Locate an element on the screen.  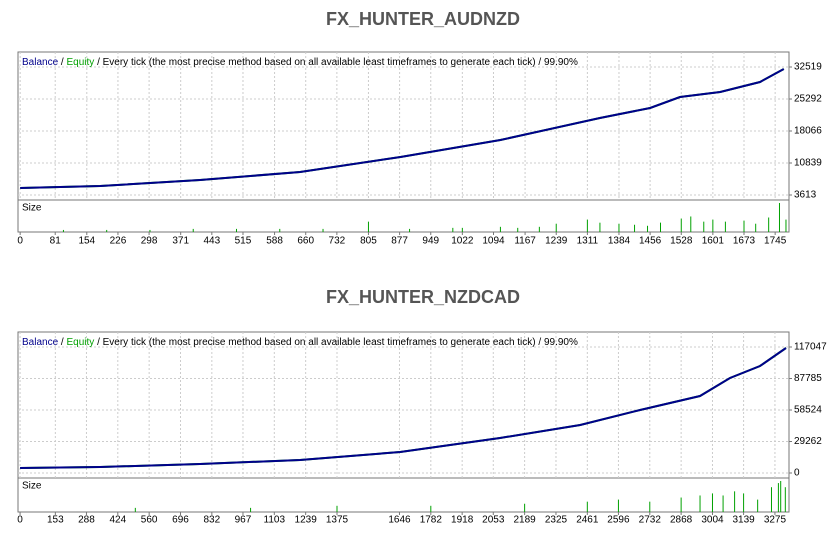
x-tick-label: 3275 is located at coordinates (775, 520).